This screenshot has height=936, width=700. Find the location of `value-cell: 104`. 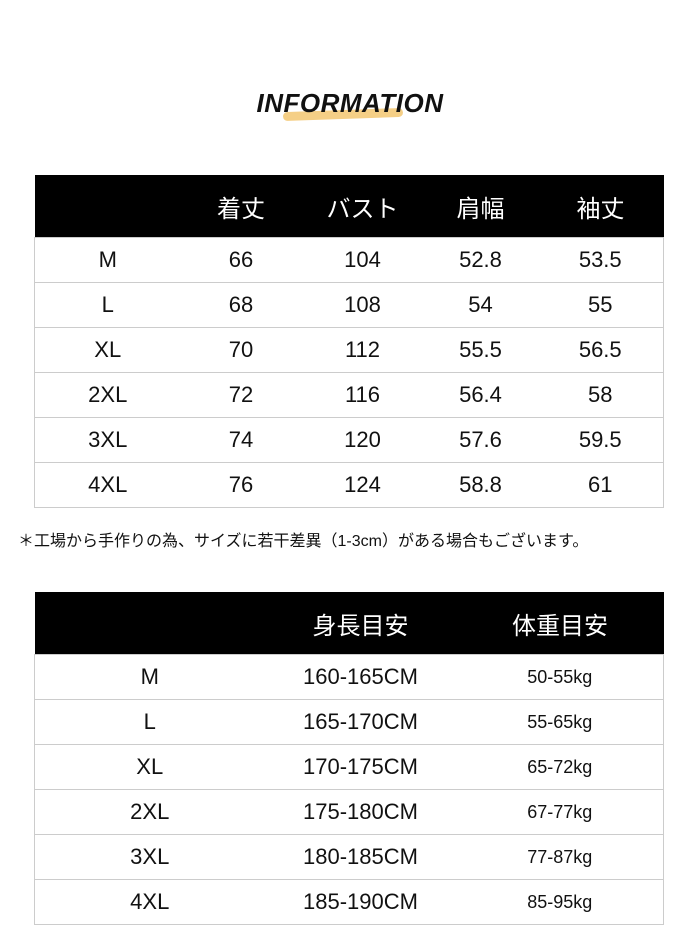

value-cell: 104 is located at coordinates (362, 260).